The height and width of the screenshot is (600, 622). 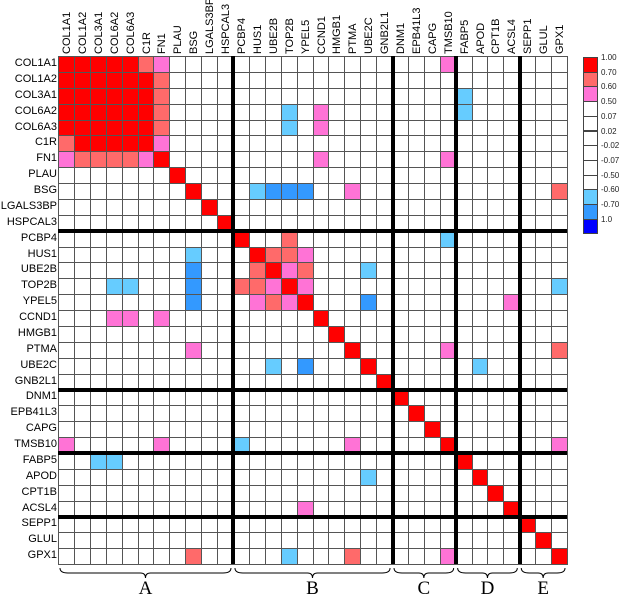 What do you see at coordinates (610, 146) in the screenshot?
I see `legend-label: -0.02` at bounding box center [610, 146].